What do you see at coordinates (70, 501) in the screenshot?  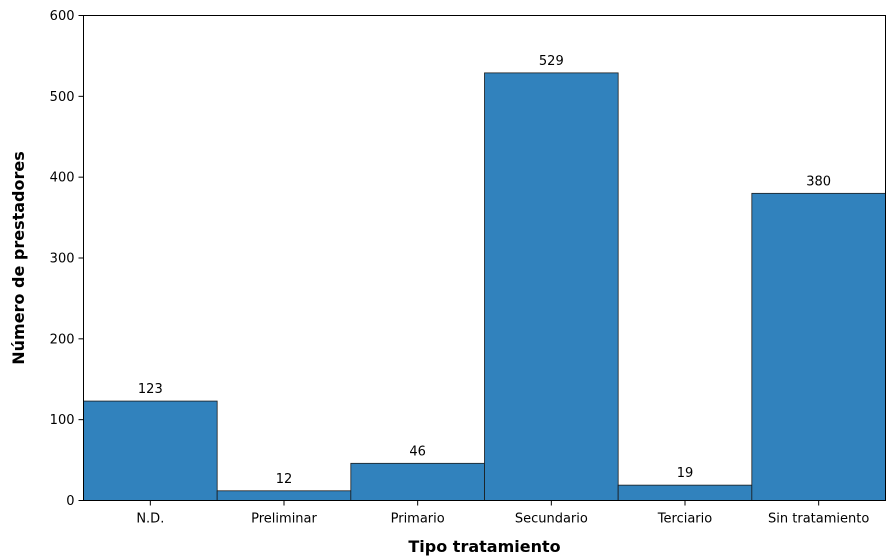 I see `y-tick-label-0: 0` at bounding box center [70, 501].